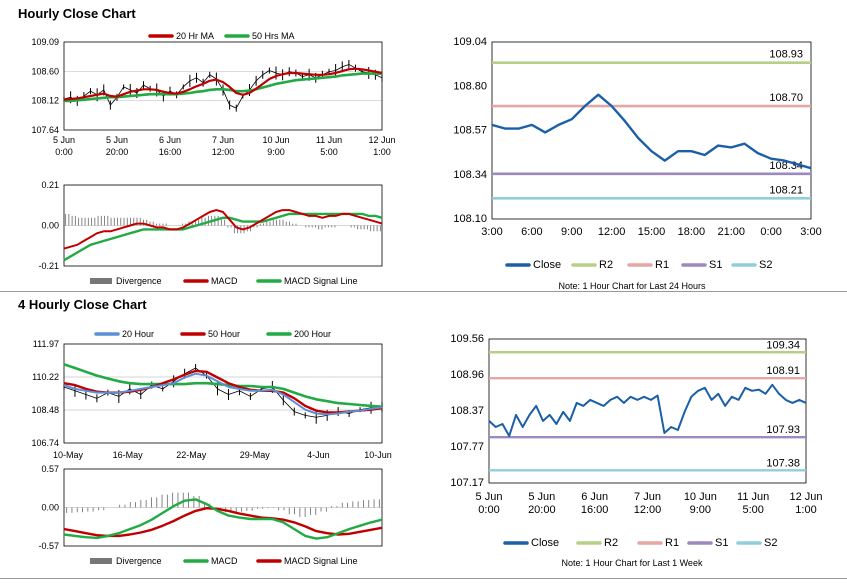 The height and width of the screenshot is (583, 847). I want to click on hourly-levels-ytick: 109.04, so click(470, 42).